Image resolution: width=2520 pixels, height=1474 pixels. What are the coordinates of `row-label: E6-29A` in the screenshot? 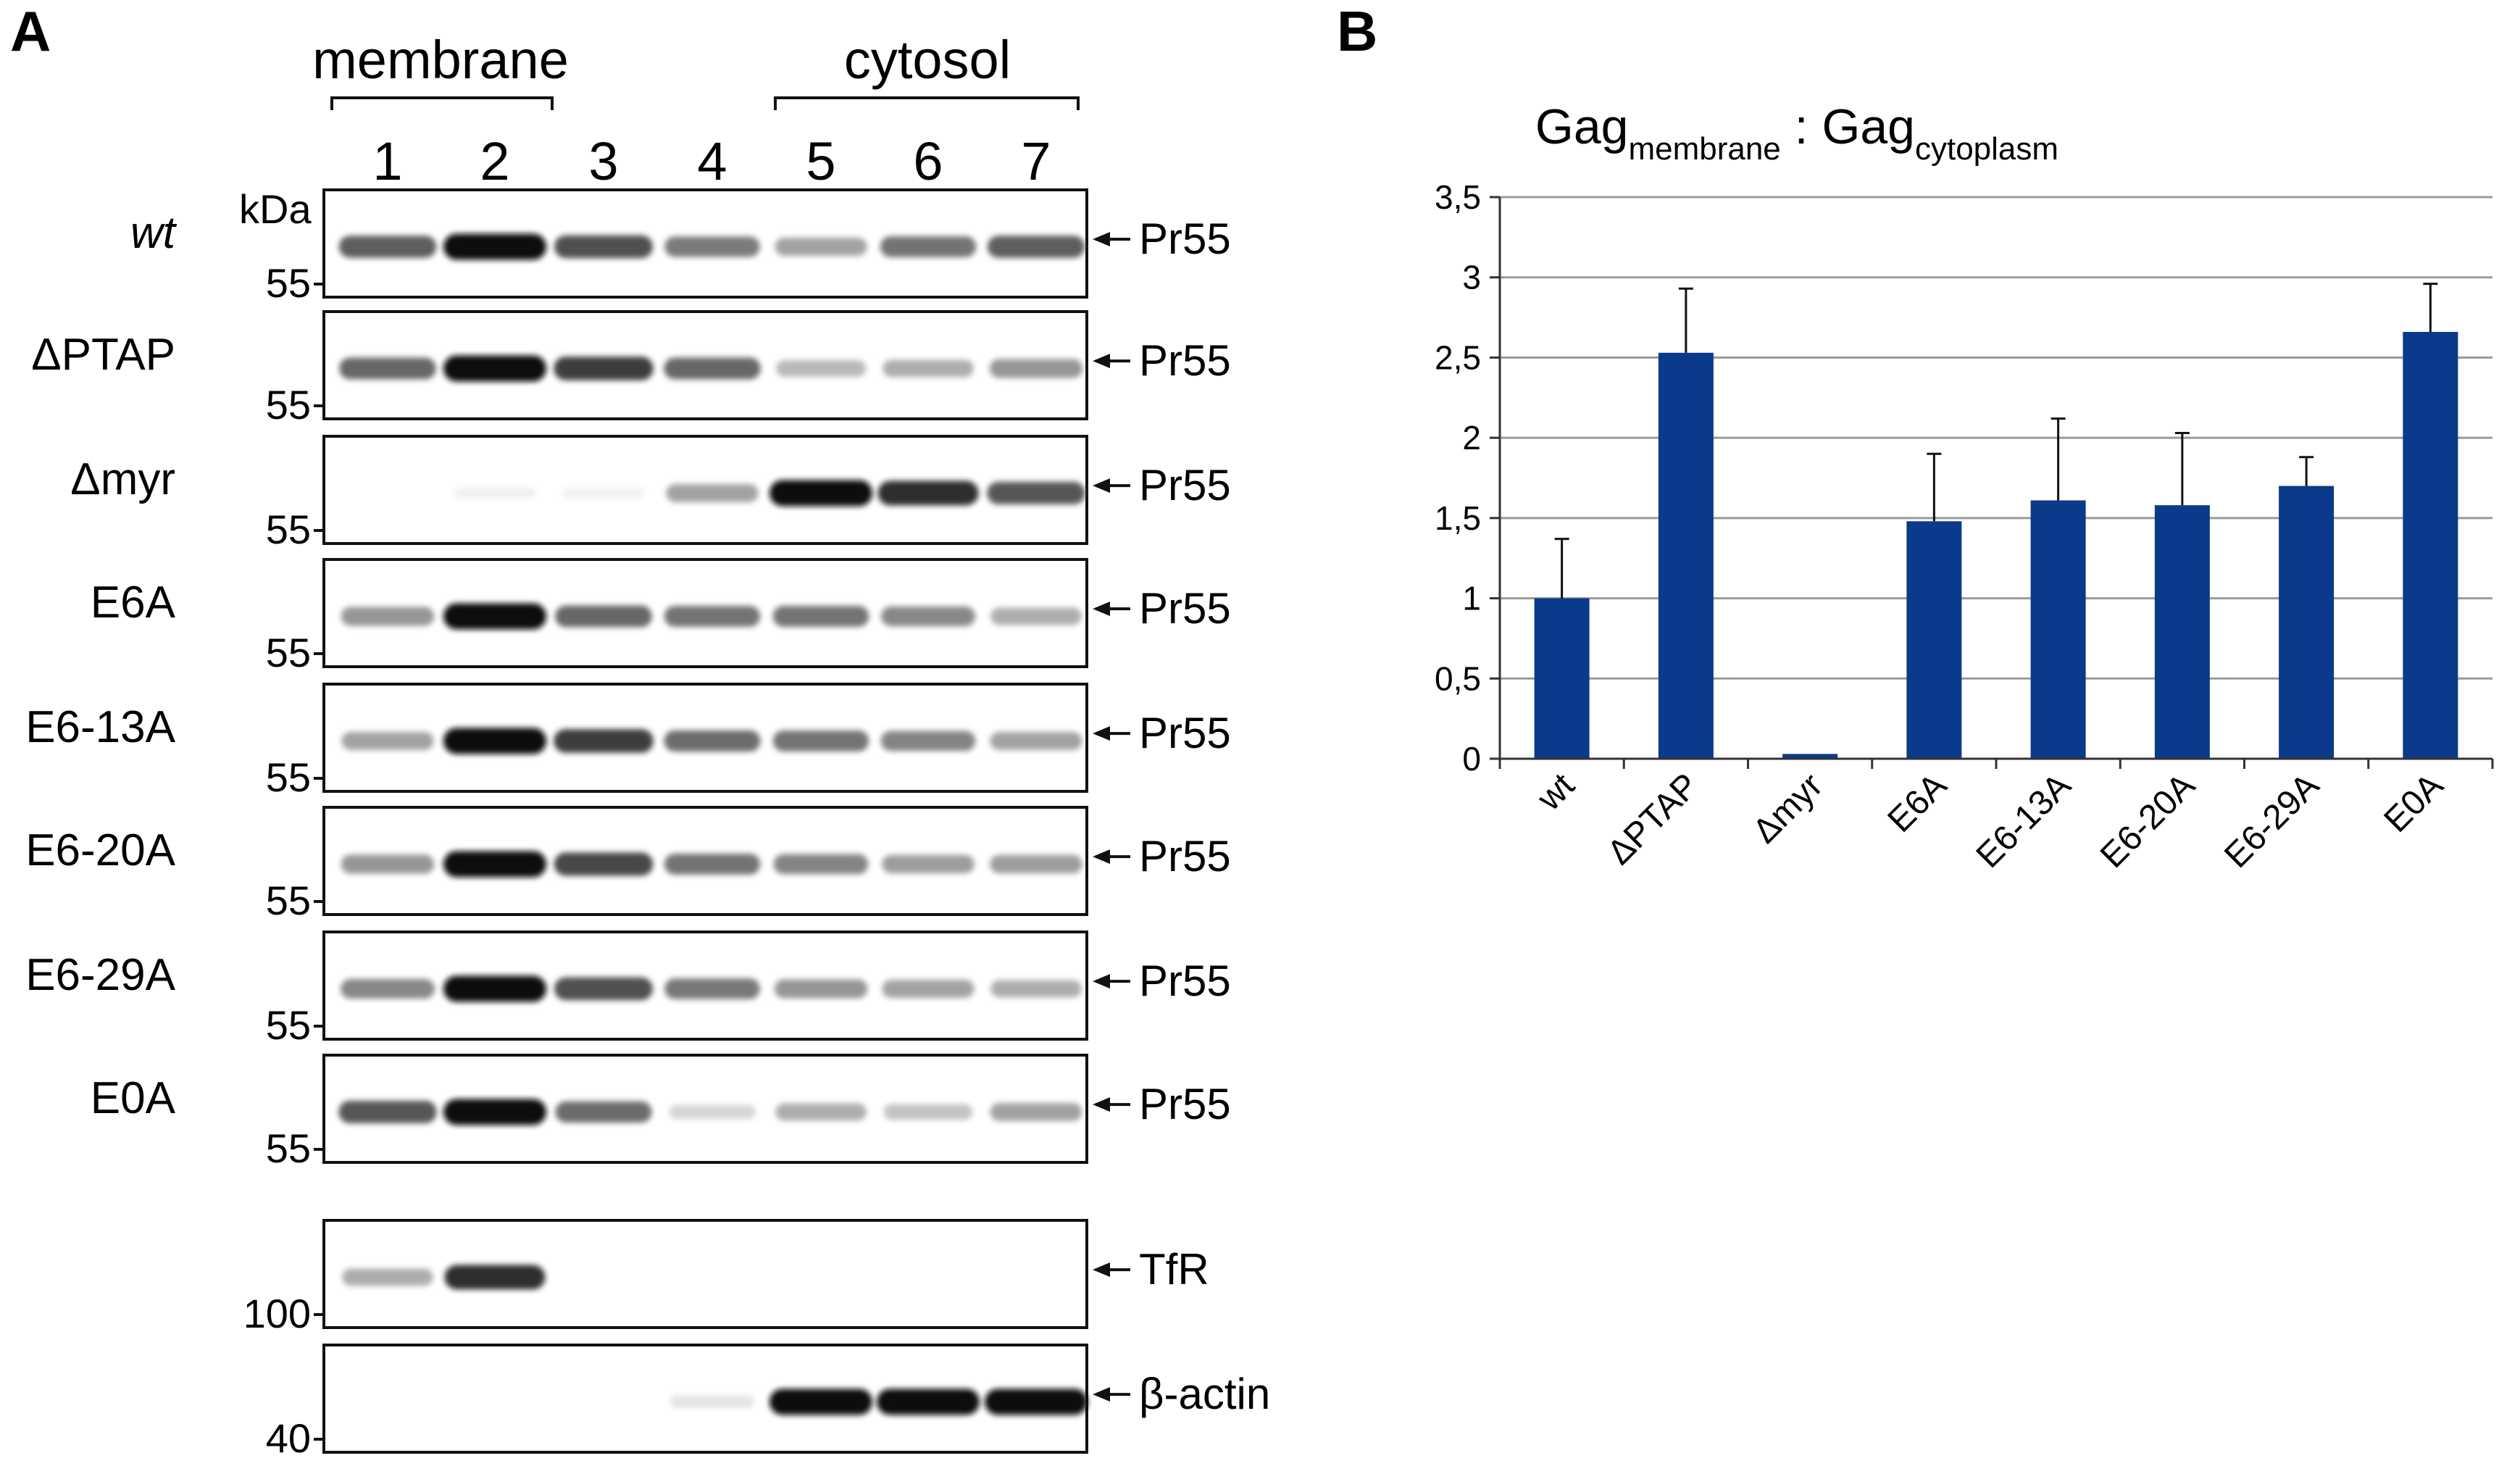 It's located at (100, 975).